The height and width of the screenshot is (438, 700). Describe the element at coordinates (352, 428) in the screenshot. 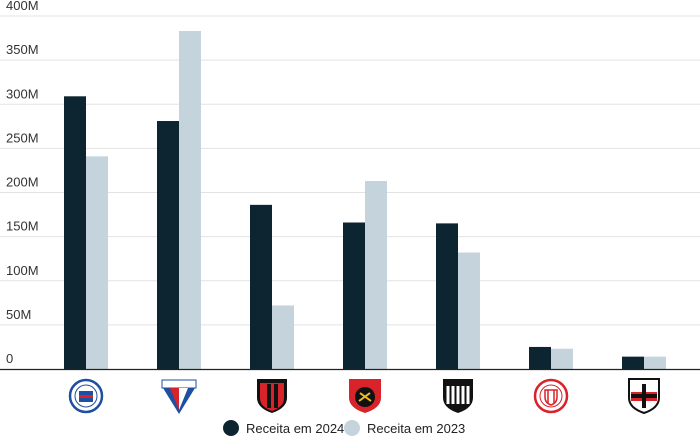

I see `legend-swatch-2023` at that location.